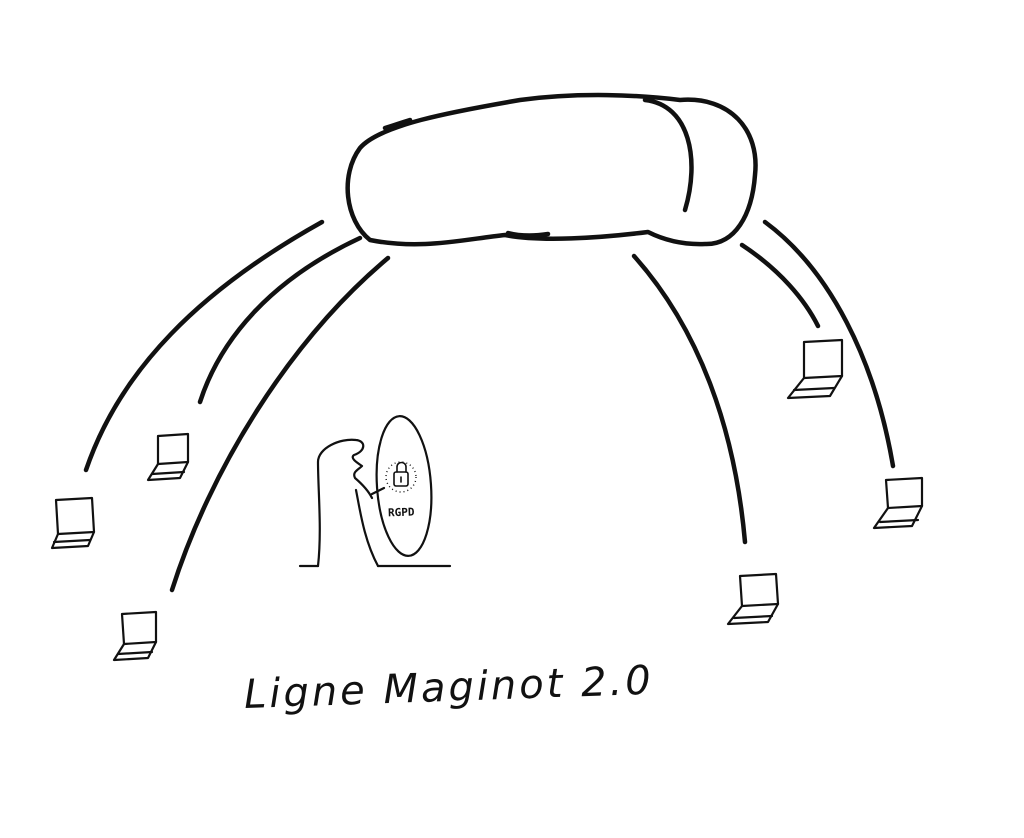  I want to click on shield-icon: RGPD, so click(404, 486).